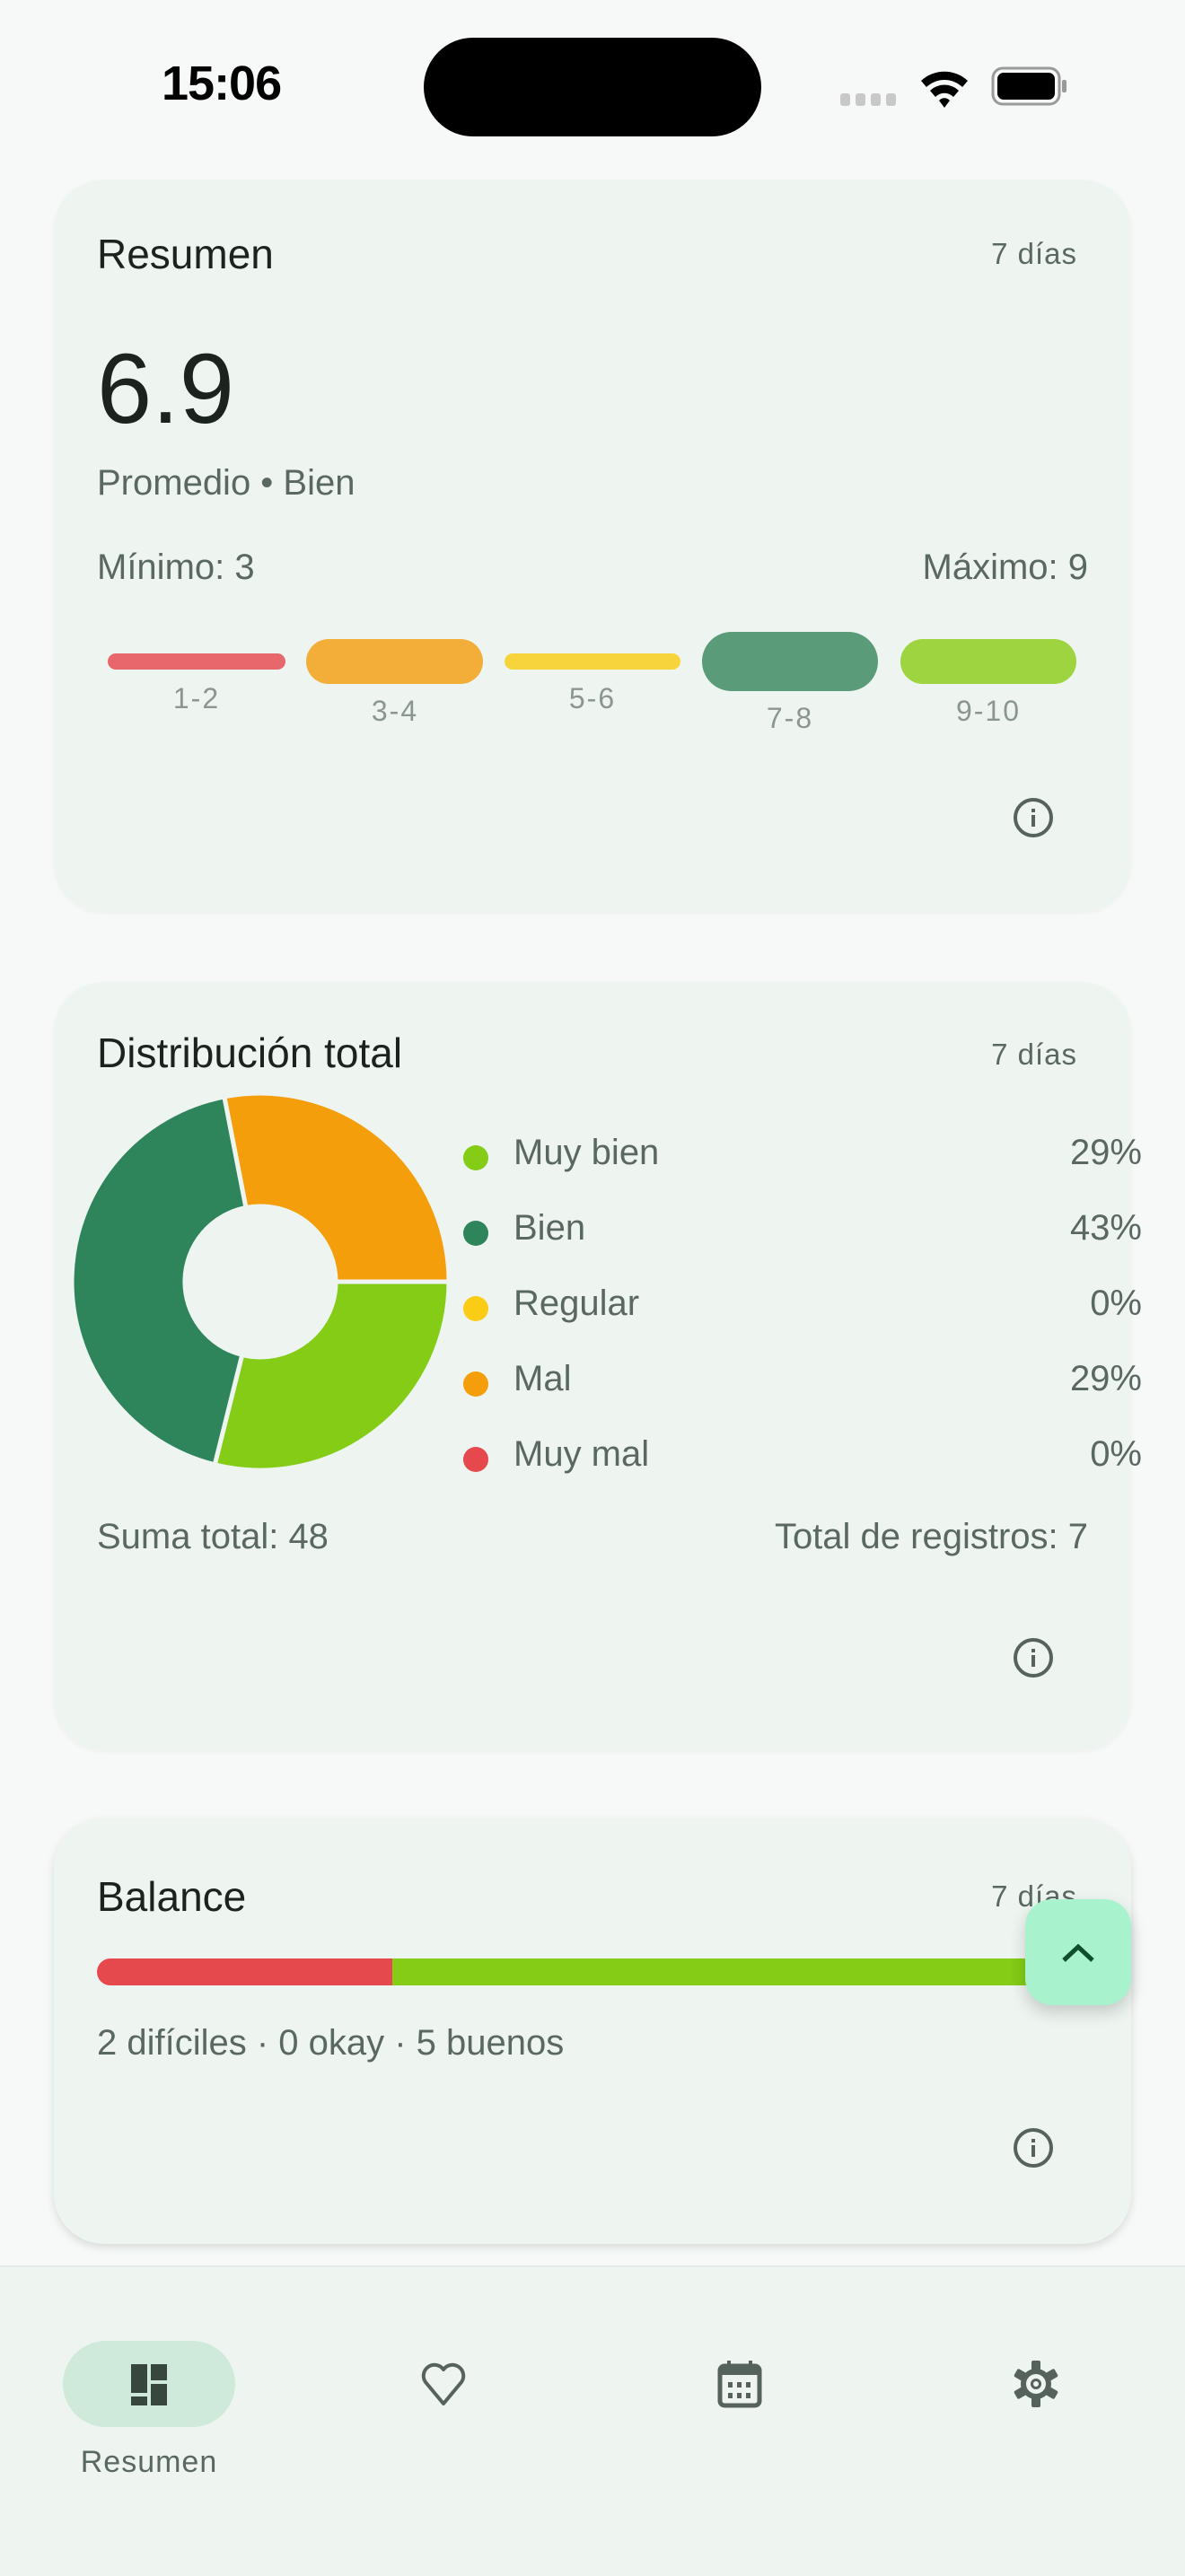 This screenshot has width=1185, height=2576. What do you see at coordinates (760, 1971) in the screenshot?
I see `balance-segment-buenos` at bounding box center [760, 1971].